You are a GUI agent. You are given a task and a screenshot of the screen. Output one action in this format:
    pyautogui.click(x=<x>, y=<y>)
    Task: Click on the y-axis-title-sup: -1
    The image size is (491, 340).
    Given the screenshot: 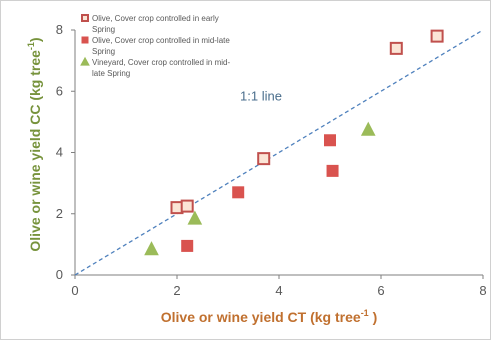 What is the action you would take?
    pyautogui.click(x=31, y=46)
    